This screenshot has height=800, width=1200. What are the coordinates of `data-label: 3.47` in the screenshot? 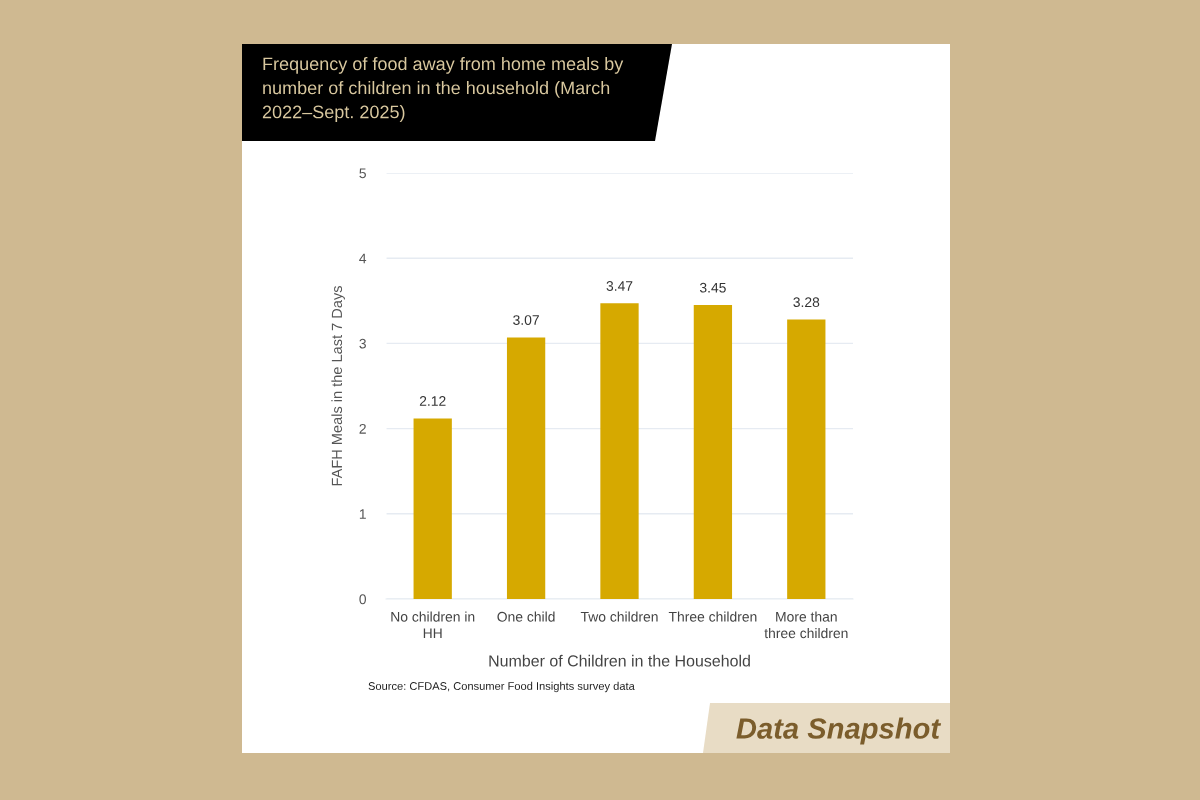 It's located at (619, 286).